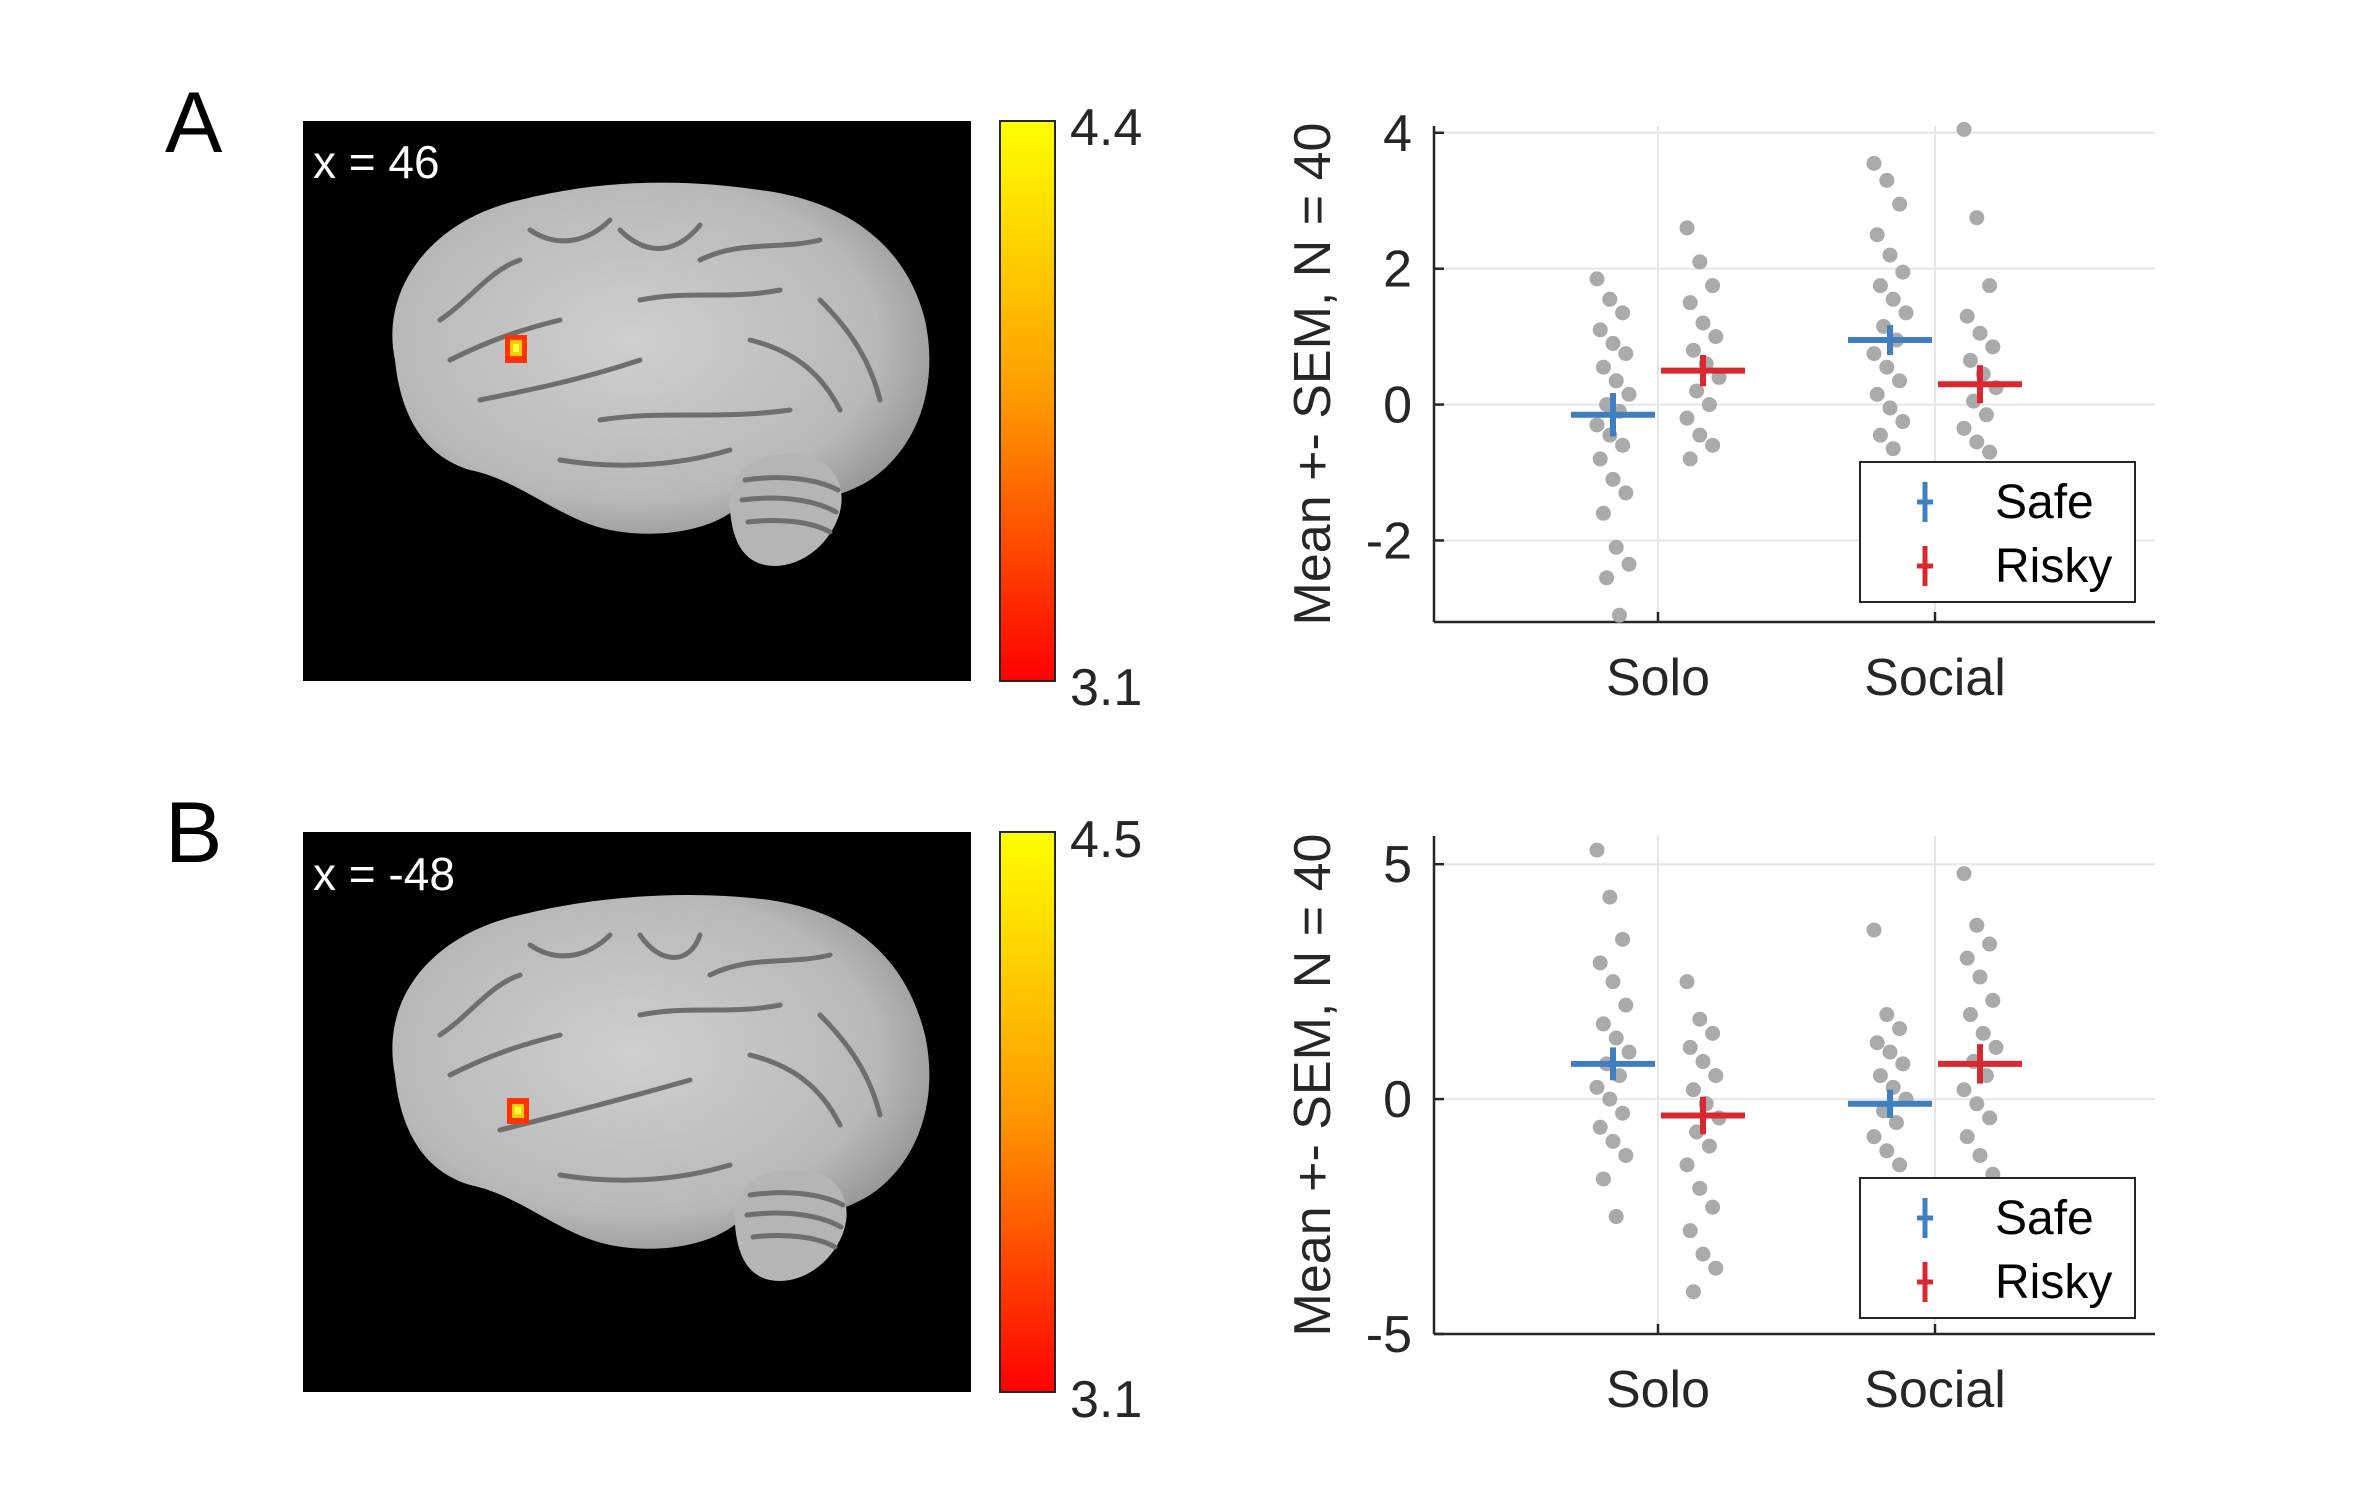 The height and width of the screenshot is (1500, 2364). Describe the element at coordinates (1389, 1335) in the screenshot. I see `chart-b-ytick-label: -5` at that location.